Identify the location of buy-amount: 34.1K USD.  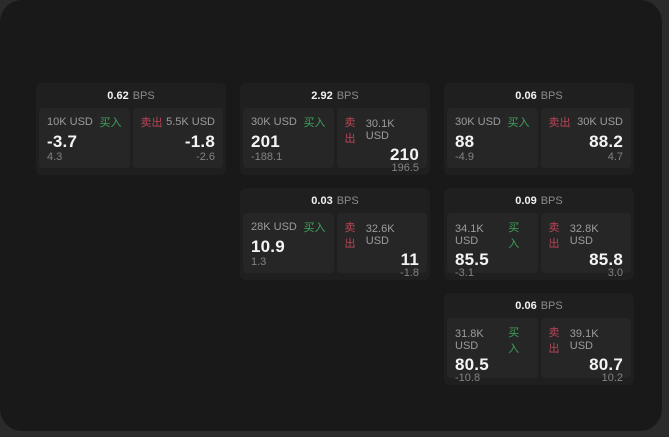
(469, 235).